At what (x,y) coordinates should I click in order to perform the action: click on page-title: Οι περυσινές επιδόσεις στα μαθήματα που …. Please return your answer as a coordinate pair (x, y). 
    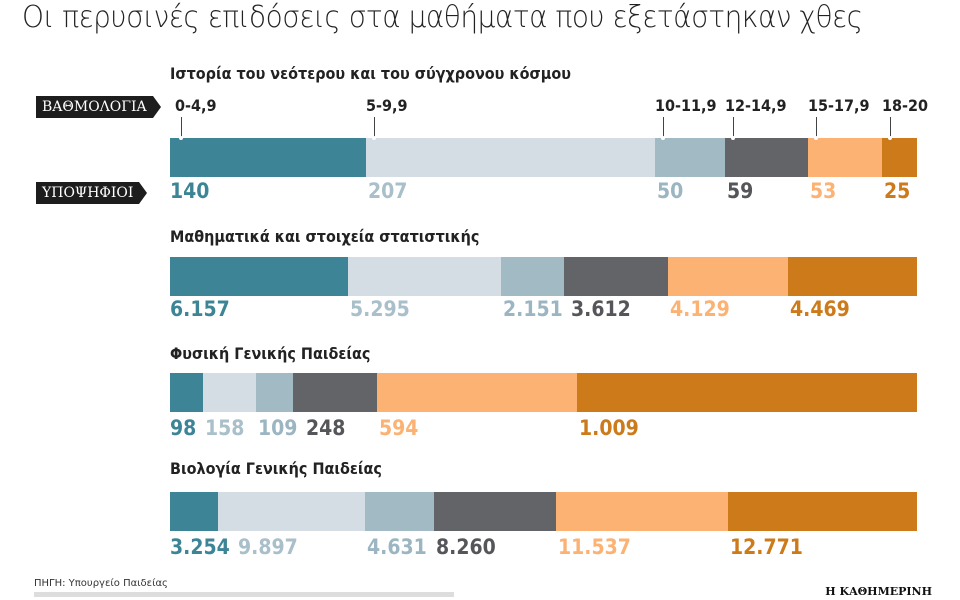
    Looking at the image, I should click on (442, 17).